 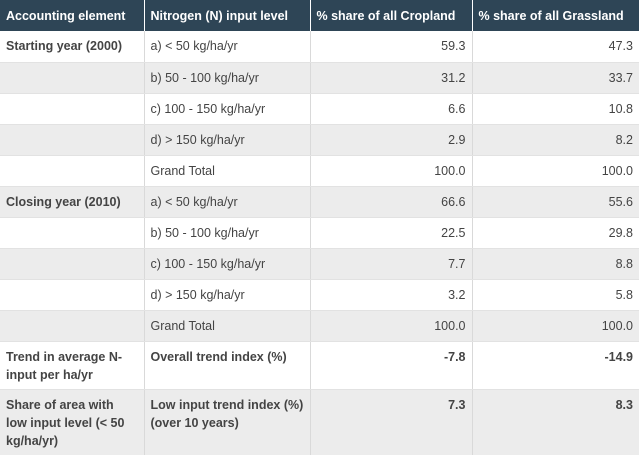 I want to click on table-row: d) > 150 kg/ha/yr 3.2 5.8, so click(x=319, y=295).